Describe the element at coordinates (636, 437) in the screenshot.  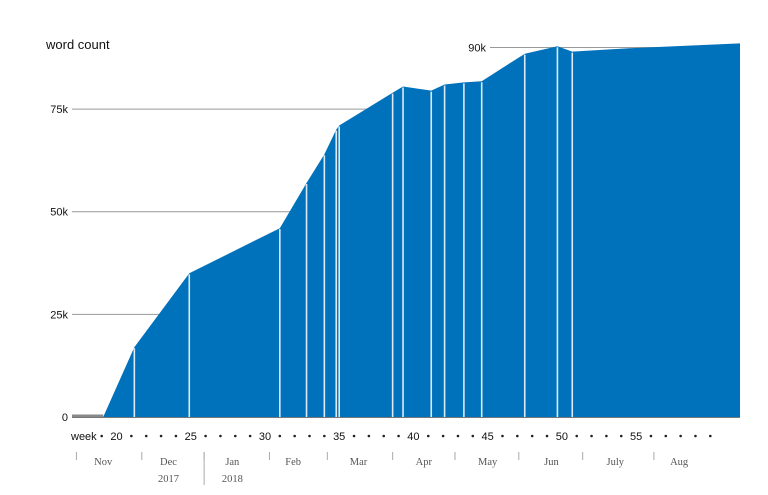
I see `week-tick-label: 55` at that location.